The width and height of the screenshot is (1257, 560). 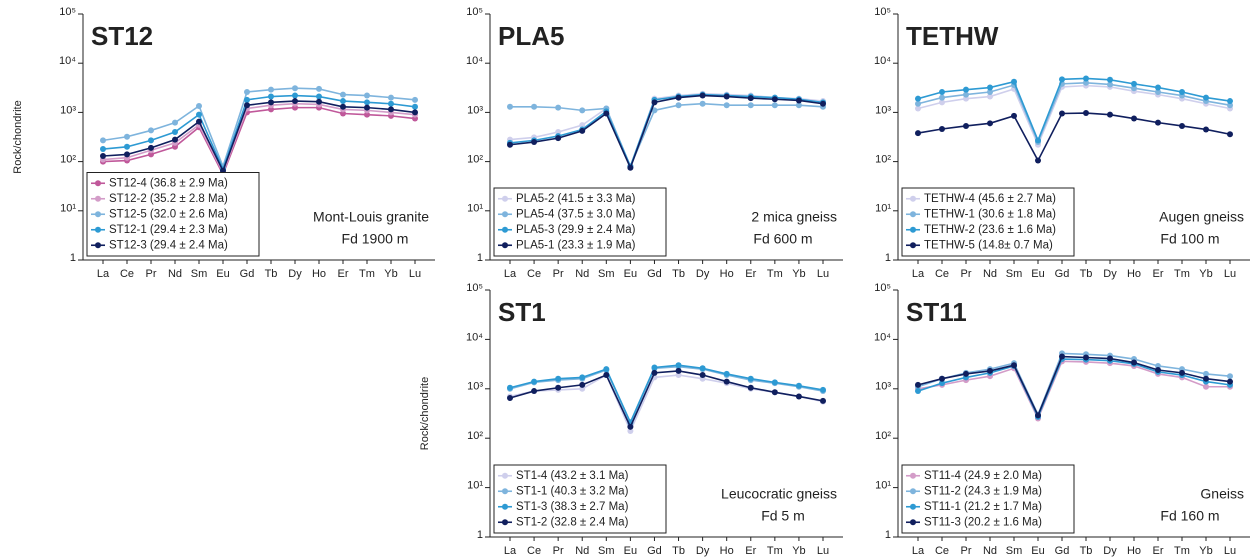 What do you see at coordinates (983, 476) in the screenshot?
I see `legend-label: ST11-4 (24.9 ± 2.0 Ma)` at bounding box center [983, 476].